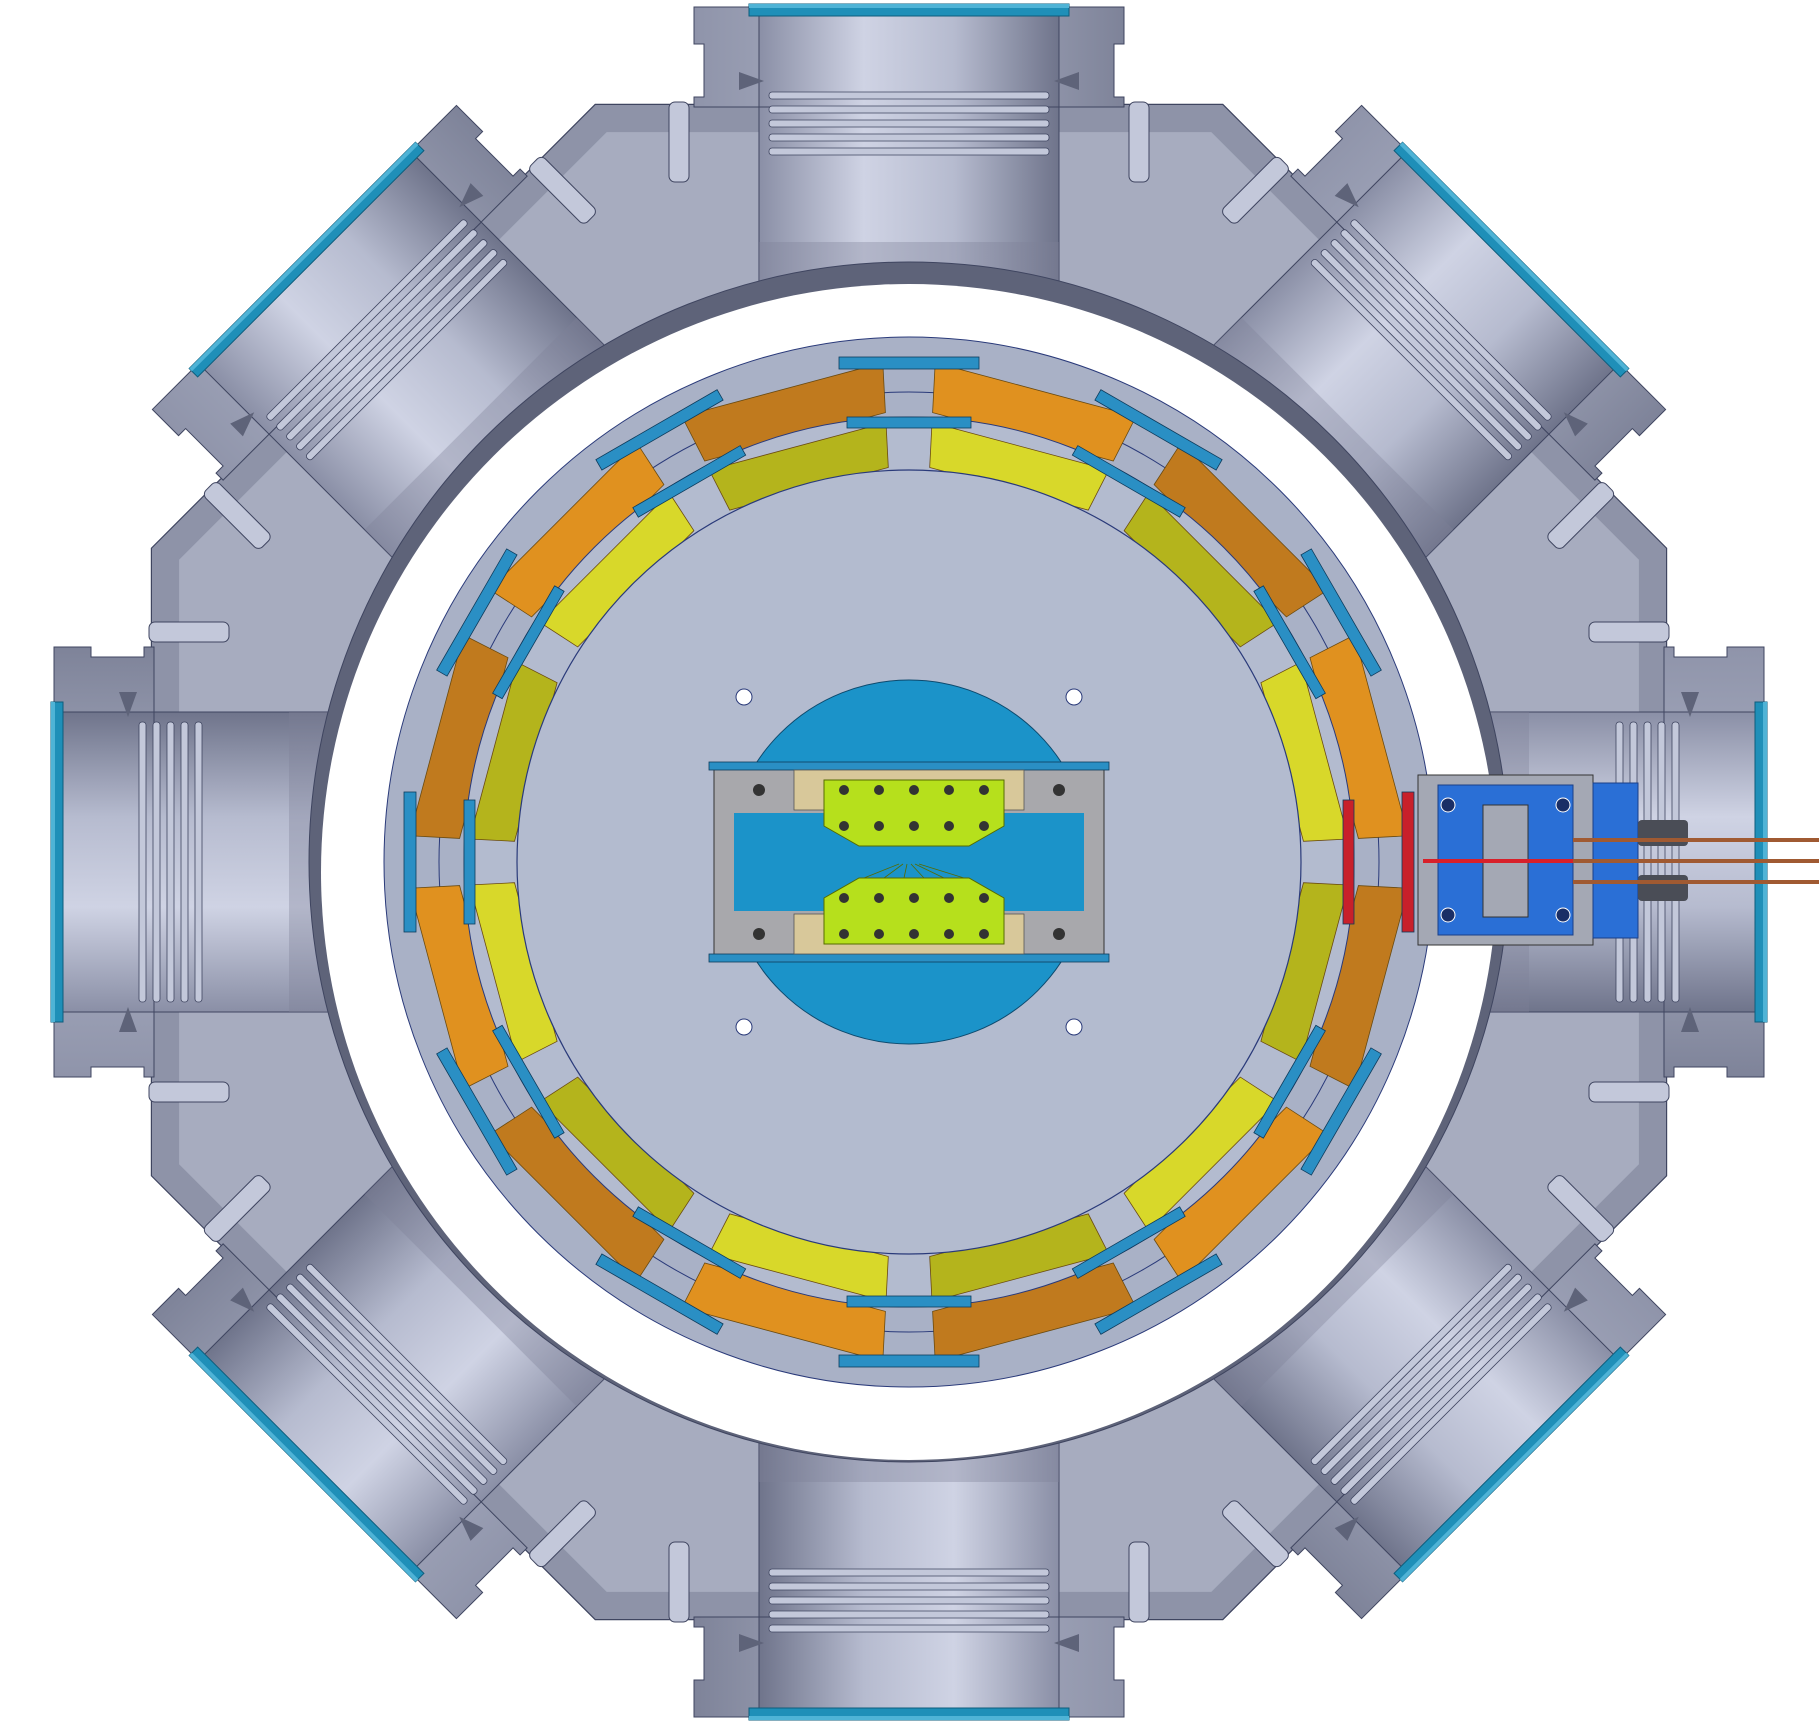  What do you see at coordinates (1663, 833) in the screenshot?
I see `feedthrough-connector` at bounding box center [1663, 833].